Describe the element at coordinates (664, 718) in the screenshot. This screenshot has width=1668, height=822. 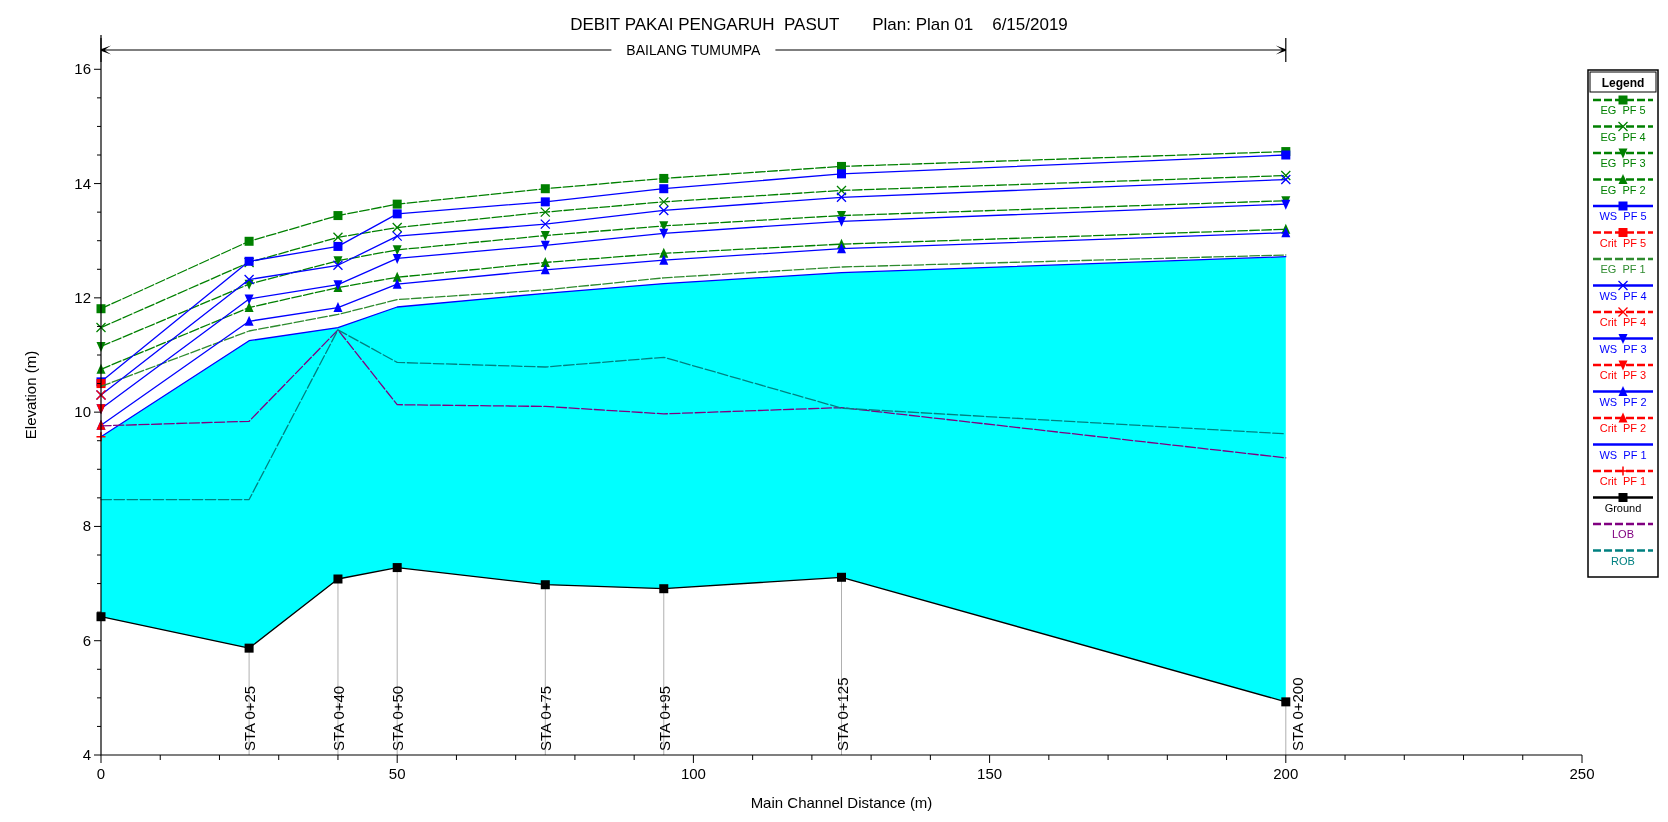
I see `annotation: STA 0+95` at that location.